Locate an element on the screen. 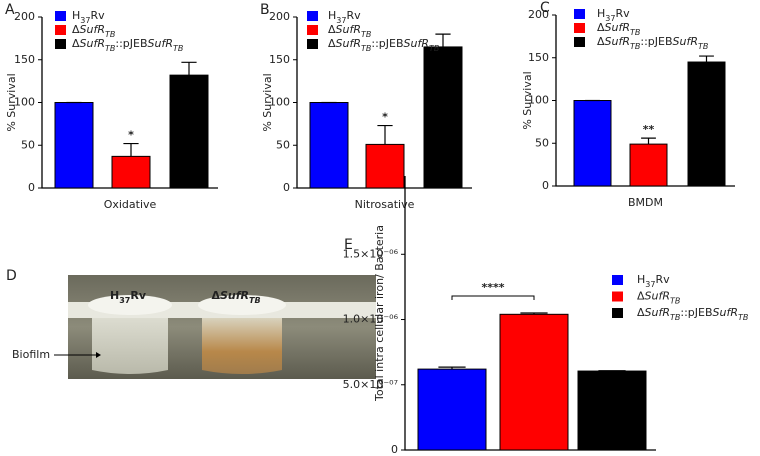 The image size is (760, 456). significance: **** is located at coordinates (492, 287).